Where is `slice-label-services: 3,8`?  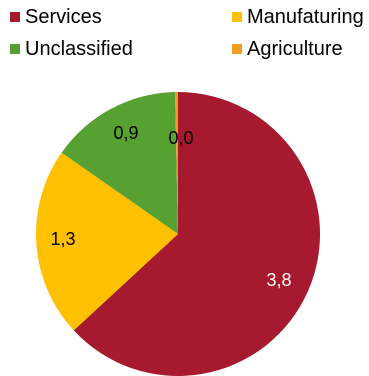
slice-label-services: 3,8 is located at coordinates (278, 280).